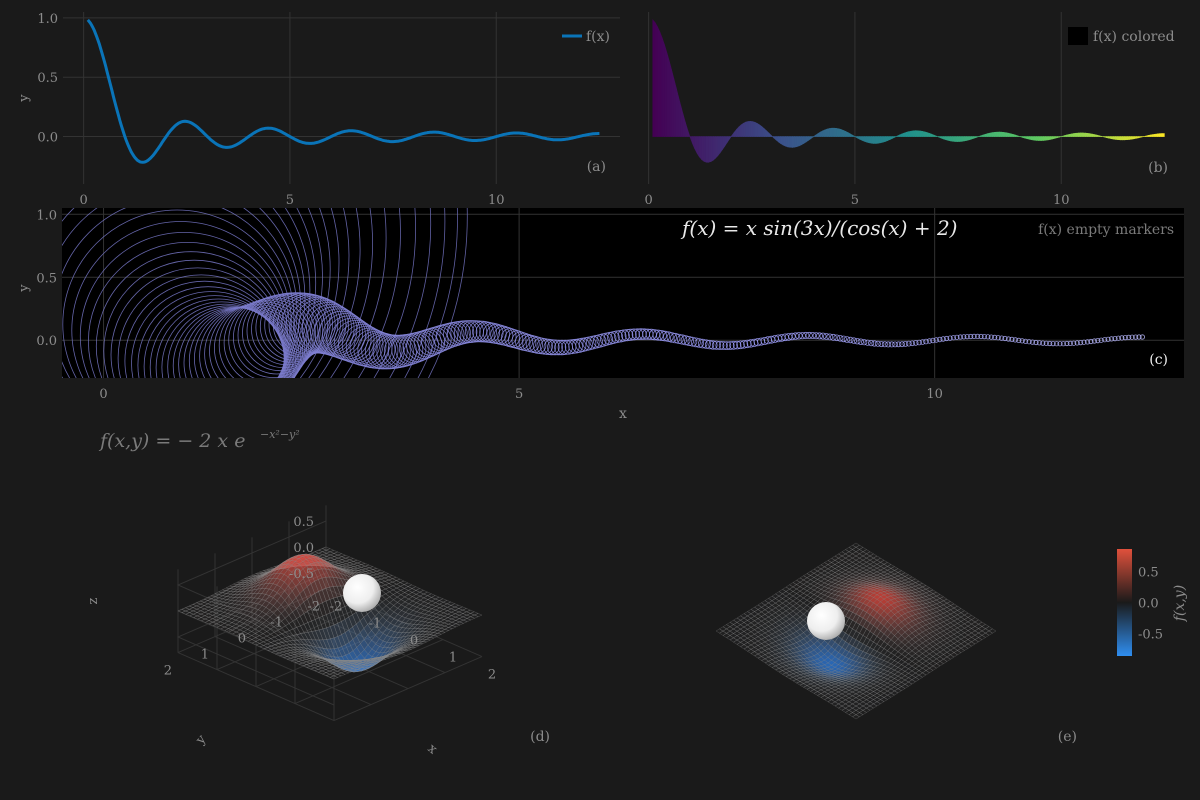 Image resolution: width=1200 pixels, height=800 pixels. What do you see at coordinates (1158, 360) in the screenshot?
I see `panel-c-label: (c)` at bounding box center [1158, 360].